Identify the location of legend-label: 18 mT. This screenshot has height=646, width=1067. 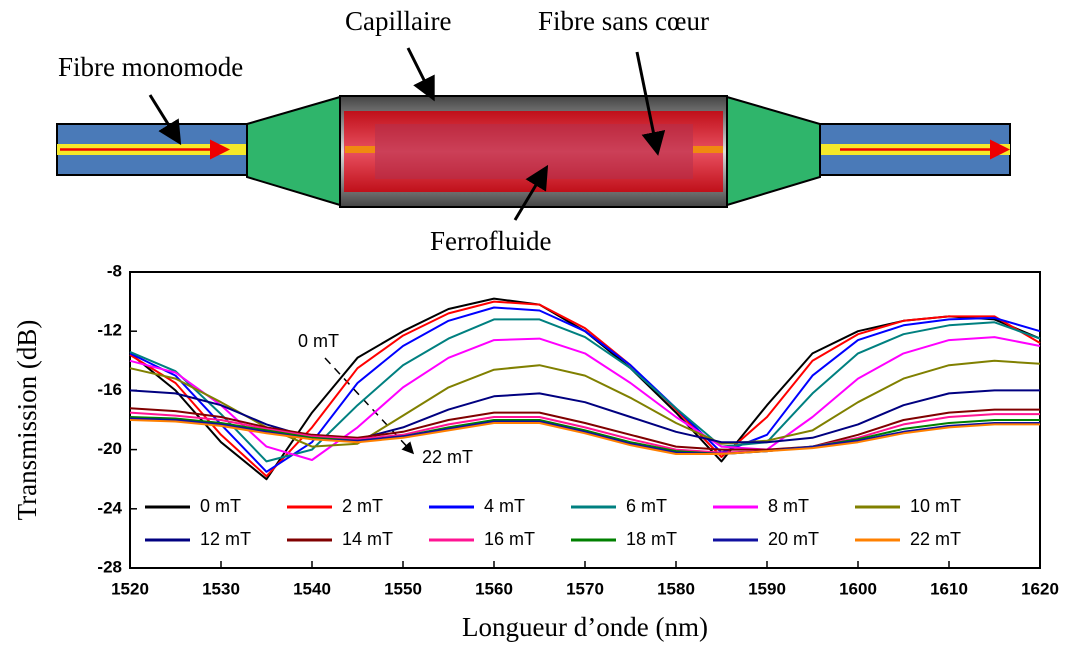
(651, 539).